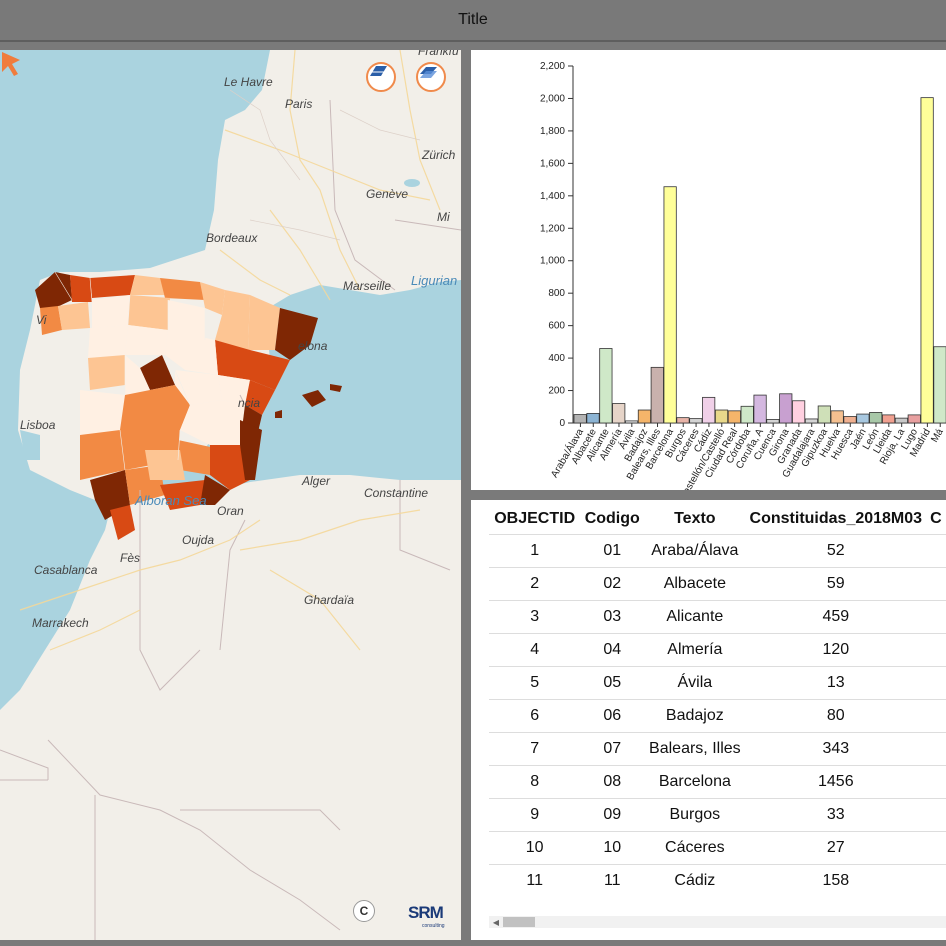 The image size is (946, 946). Describe the element at coordinates (314, 398) in the screenshot. I see `province-mallorca` at that location.